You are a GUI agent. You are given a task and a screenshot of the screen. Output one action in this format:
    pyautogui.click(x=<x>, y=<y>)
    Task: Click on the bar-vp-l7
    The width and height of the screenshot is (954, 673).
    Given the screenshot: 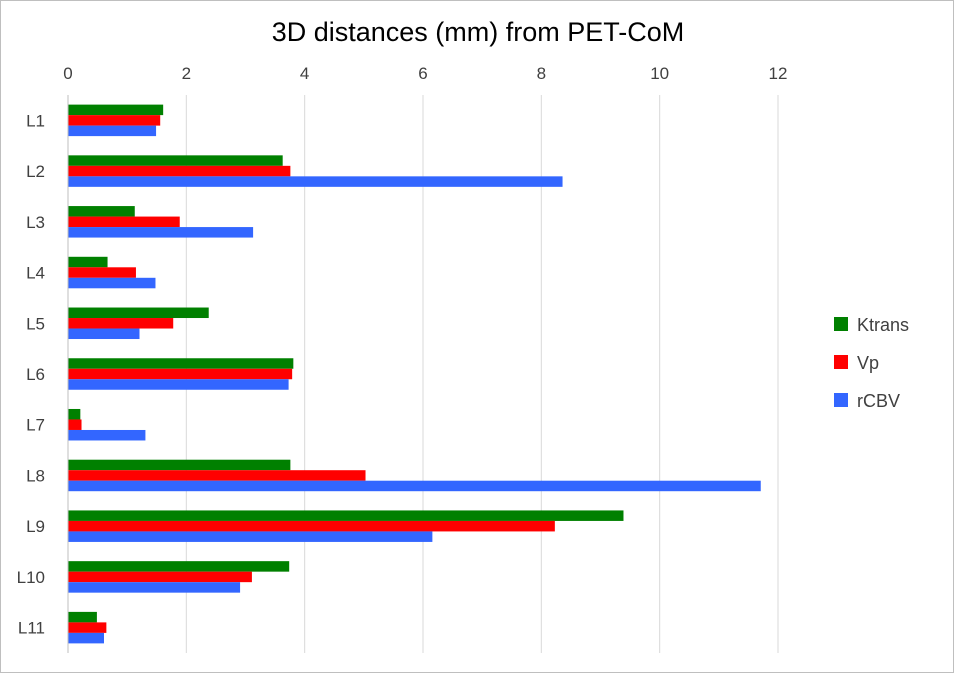 What is the action you would take?
    pyautogui.click(x=75, y=424)
    